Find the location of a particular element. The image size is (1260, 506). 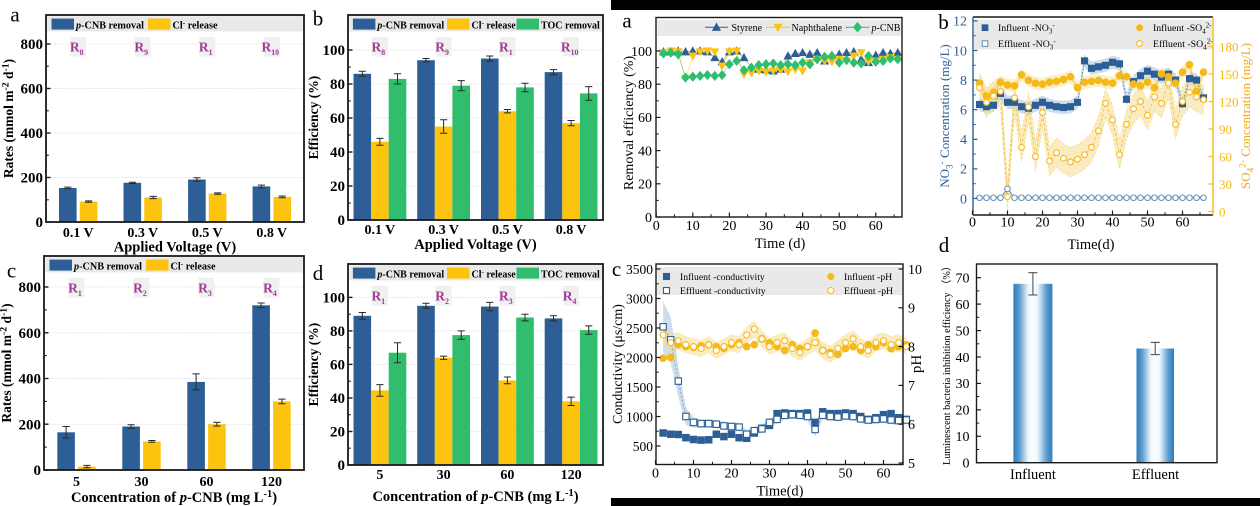

svg-text: R4 is located at coordinates (570, 297).